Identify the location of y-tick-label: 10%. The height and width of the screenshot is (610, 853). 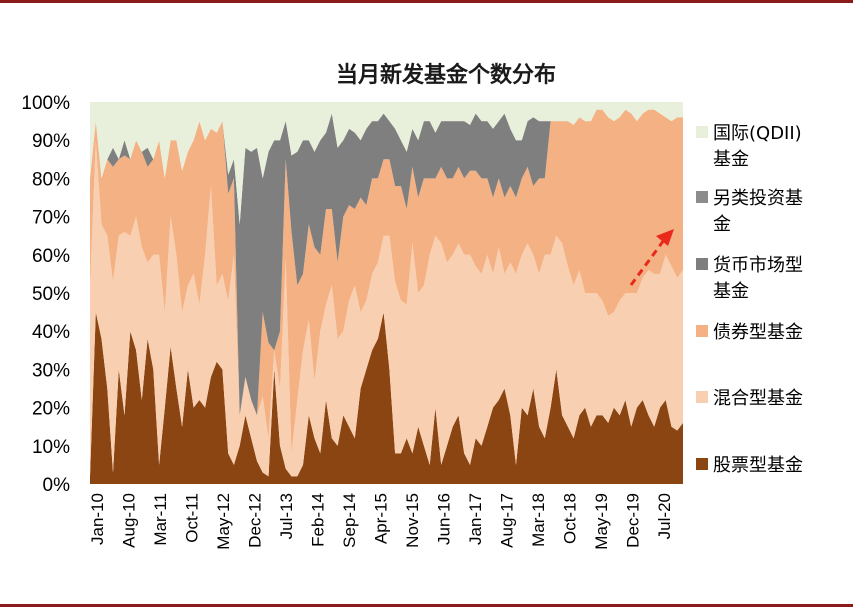
(51, 447).